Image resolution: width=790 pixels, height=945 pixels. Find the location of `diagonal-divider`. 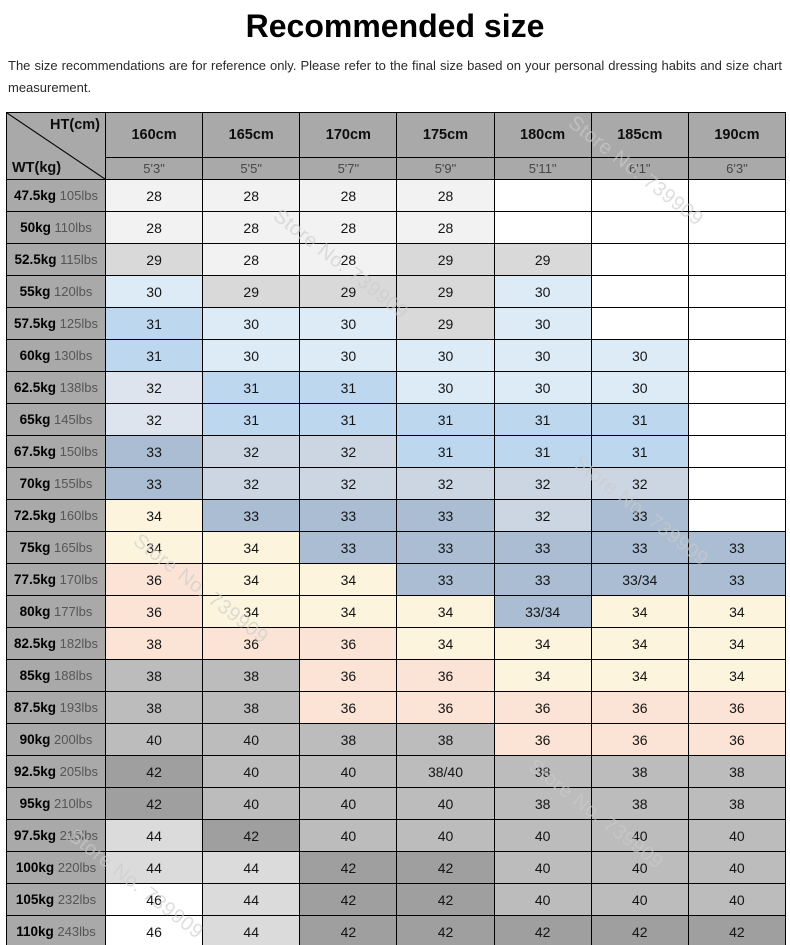

diagonal-divider is located at coordinates (56, 146).